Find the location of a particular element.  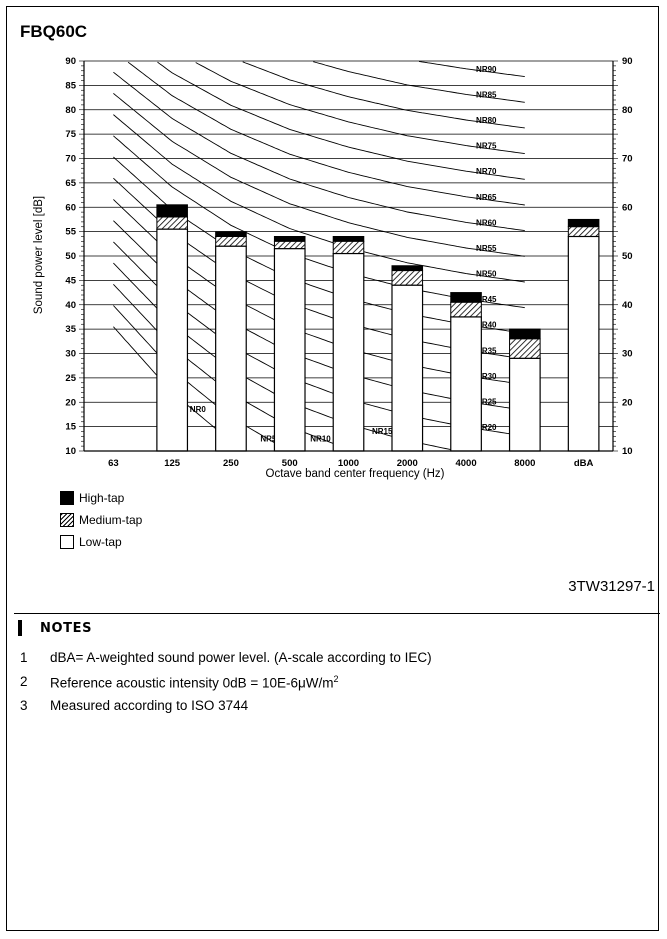

nr-label: NR35 is located at coordinates (486, 350).